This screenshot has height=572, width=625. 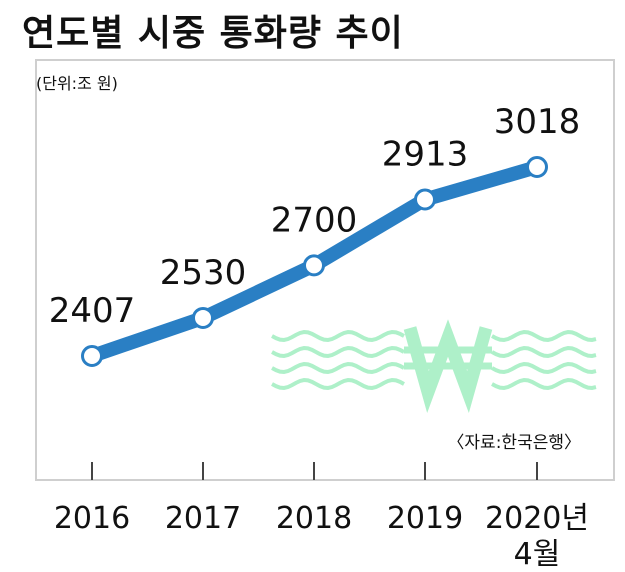 What do you see at coordinates (425, 518) in the screenshot?
I see `x-tick-label: 2019` at bounding box center [425, 518].